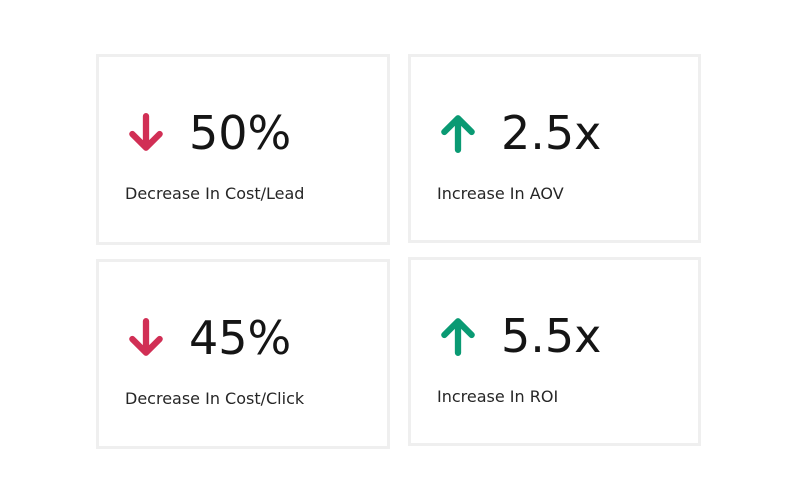  What do you see at coordinates (498, 396) in the screenshot?
I see `stat-label: Increase In ROI` at bounding box center [498, 396].